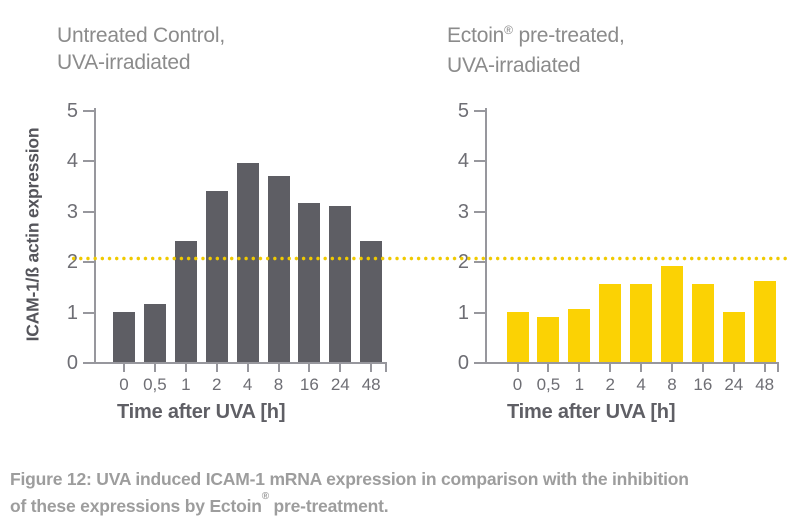 This screenshot has width=800, height=516. What do you see at coordinates (463, 363) in the screenshot?
I see `right-chart-y-tick-label: 0` at bounding box center [463, 363].